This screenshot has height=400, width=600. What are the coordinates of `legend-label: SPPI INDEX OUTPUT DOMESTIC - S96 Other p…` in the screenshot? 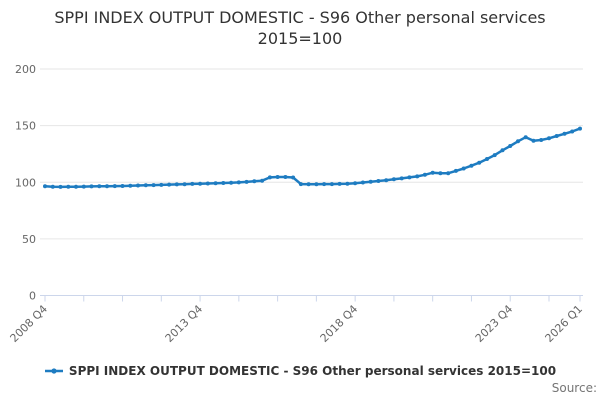 It's located at (312, 371).